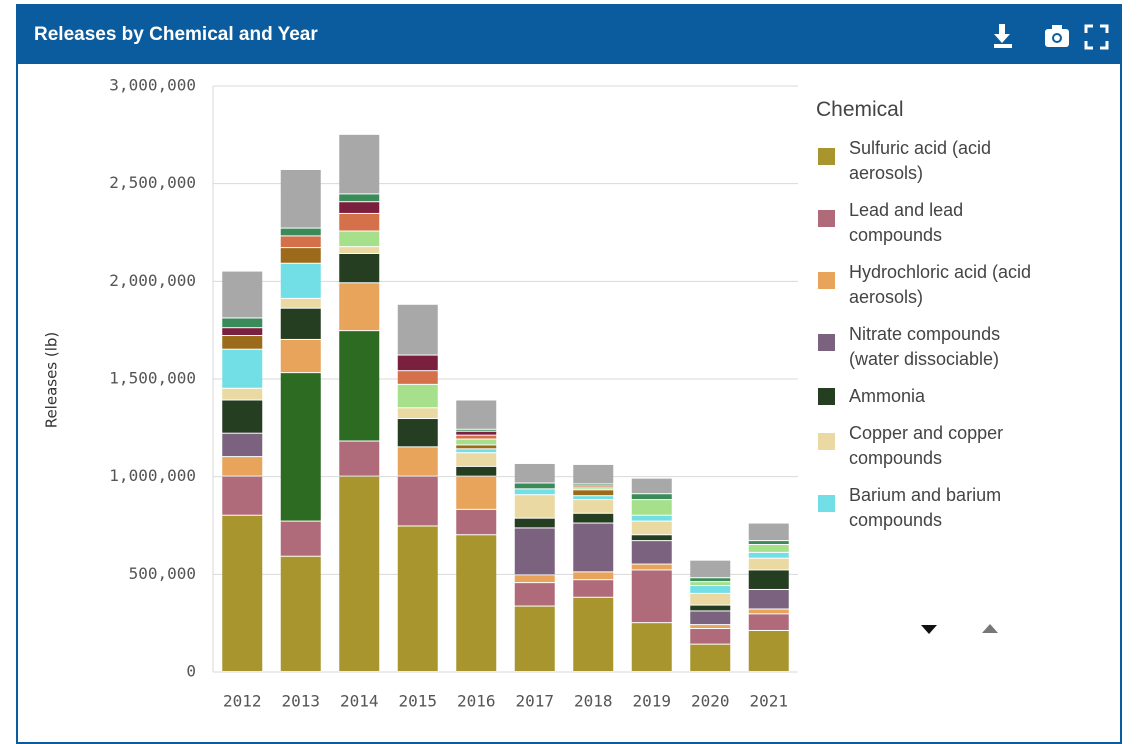 This screenshot has height=744, width=1141. What do you see at coordinates (176, 34) in the screenshot?
I see `chart-title: Releases by Chemical and Year` at bounding box center [176, 34].